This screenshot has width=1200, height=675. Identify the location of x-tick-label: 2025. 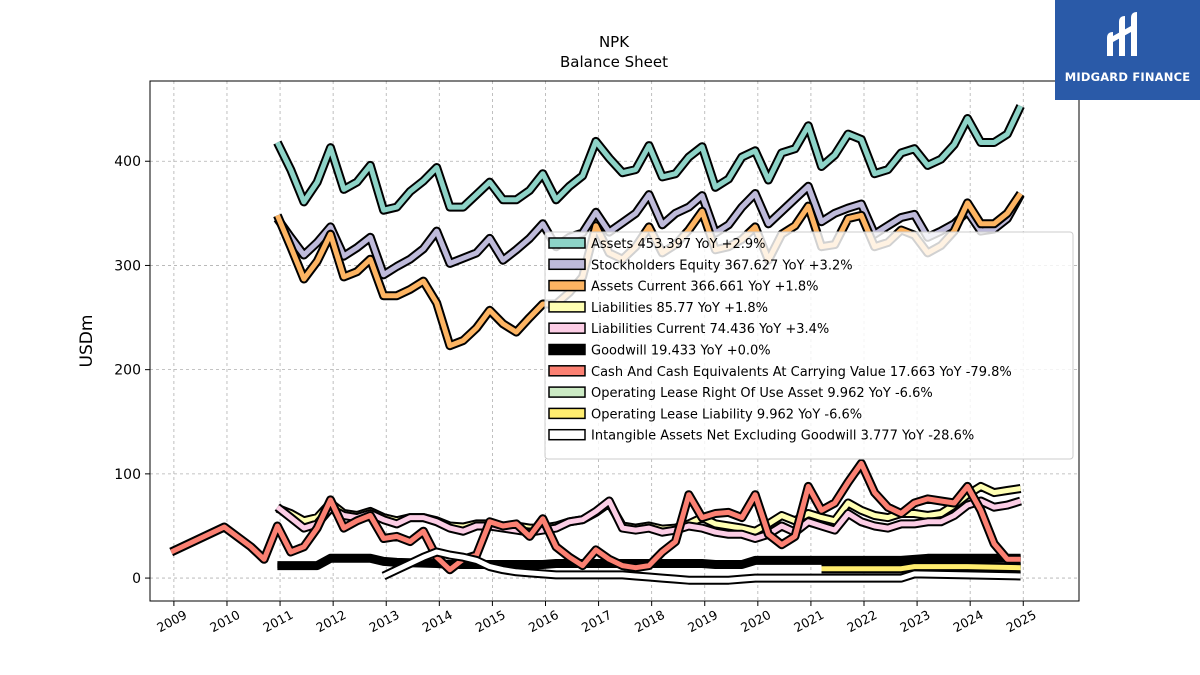
(1021, 621).